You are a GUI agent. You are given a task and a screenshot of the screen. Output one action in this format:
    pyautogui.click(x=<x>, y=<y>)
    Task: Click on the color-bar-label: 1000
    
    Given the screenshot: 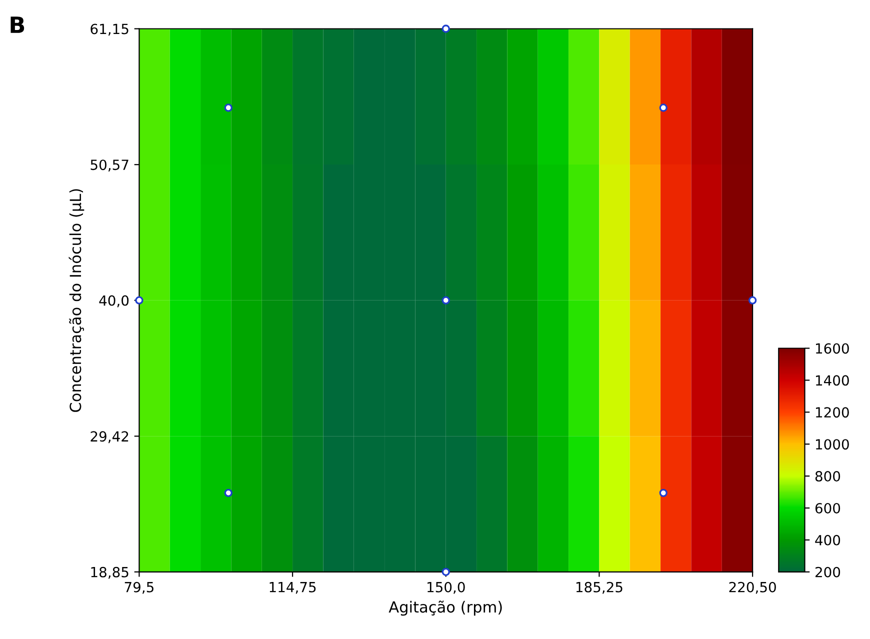 What is the action you would take?
    pyautogui.click(x=832, y=444)
    